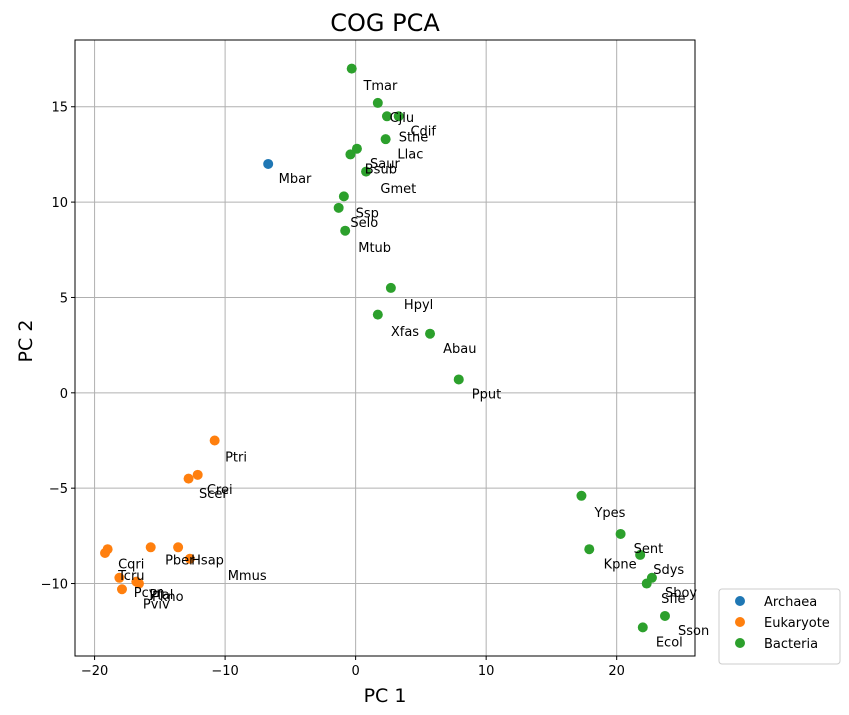 This screenshot has width=849, height=715. What do you see at coordinates (459, 349) in the screenshot?
I see `point-label-abau: Abau` at bounding box center [459, 349].